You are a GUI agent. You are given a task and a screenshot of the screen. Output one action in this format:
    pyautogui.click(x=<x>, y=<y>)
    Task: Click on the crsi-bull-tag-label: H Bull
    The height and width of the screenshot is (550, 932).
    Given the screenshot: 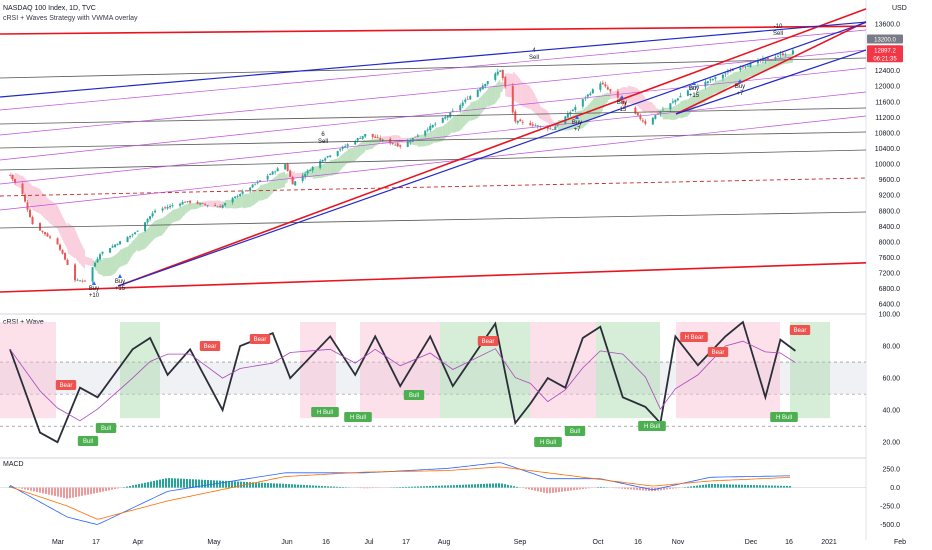 What is the action you would take?
    pyautogui.click(x=548, y=443)
    